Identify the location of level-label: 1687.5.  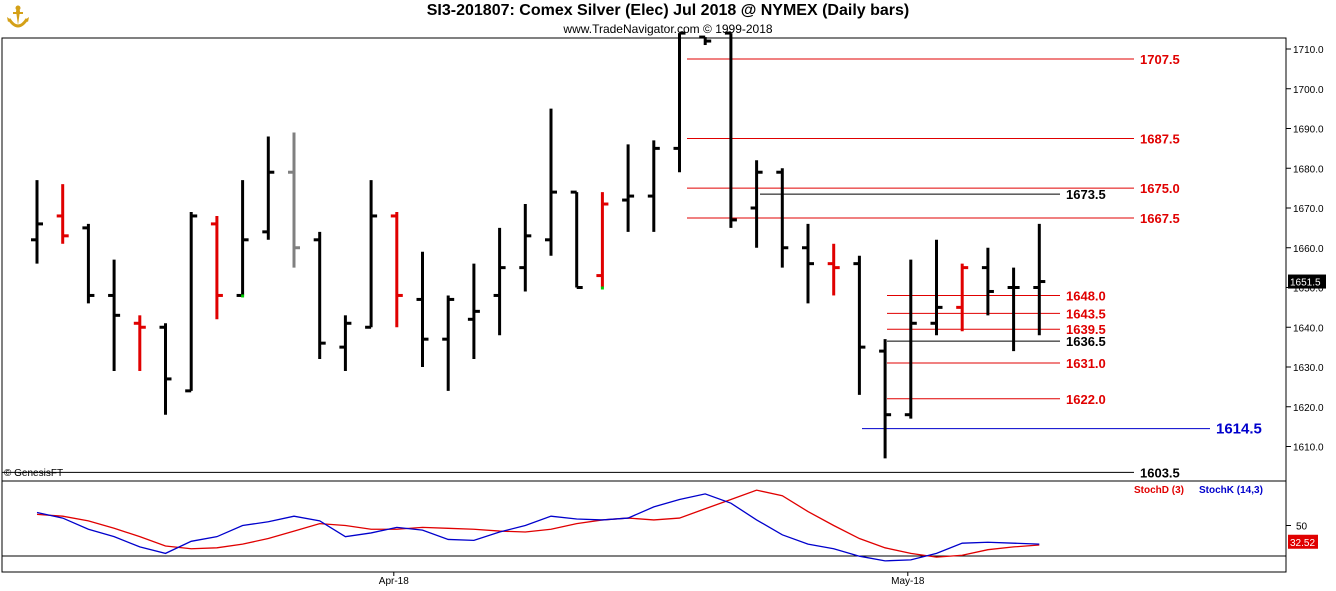
(1160, 138).